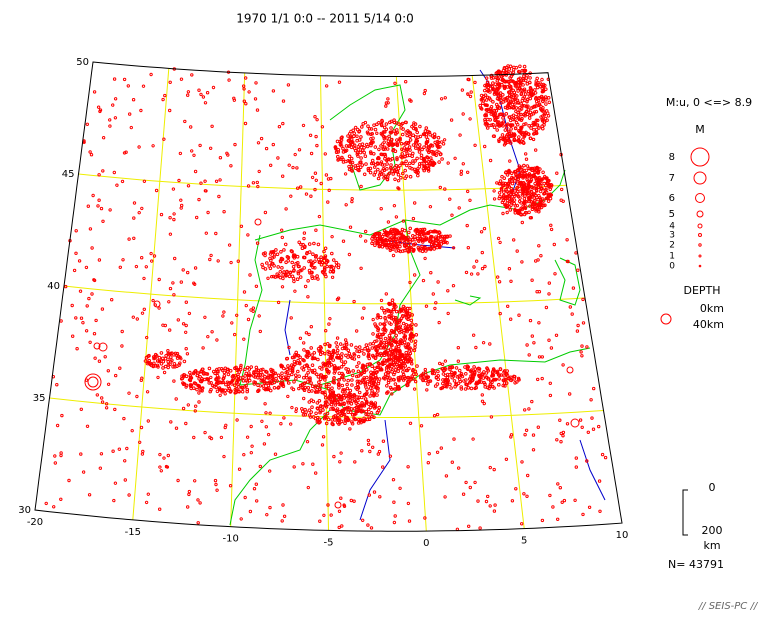 The width and height of the screenshot is (783, 618). Describe the element at coordinates (426, 543) in the screenshot. I see `longitude-label: 0` at that location.